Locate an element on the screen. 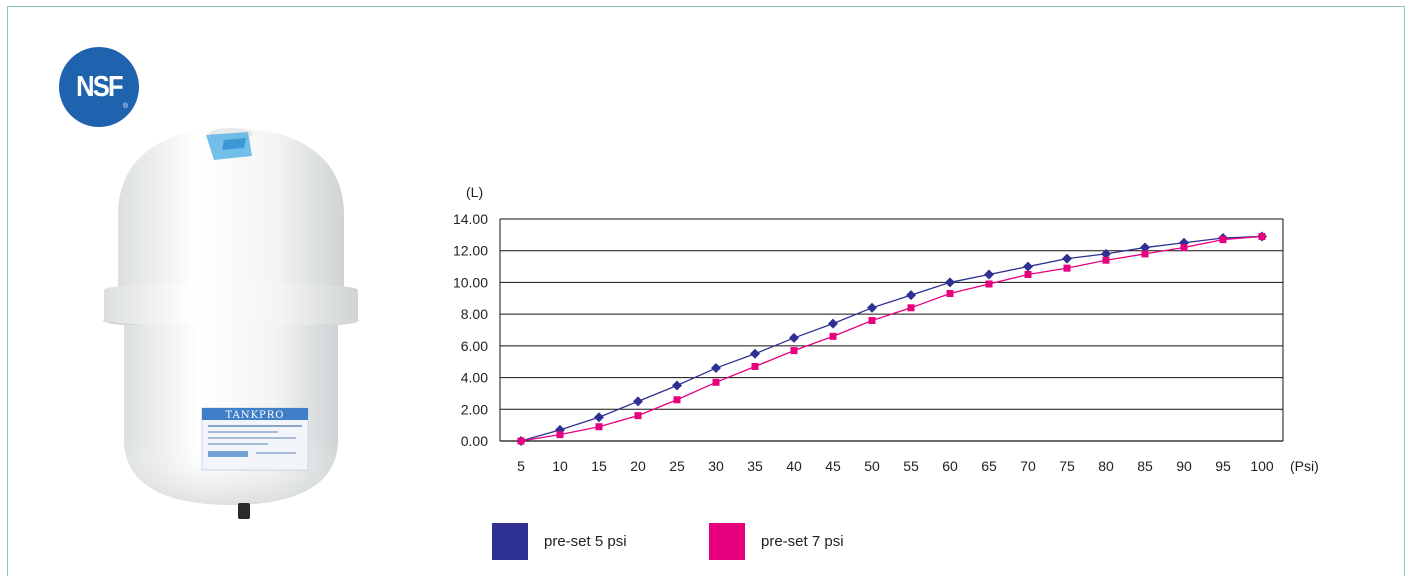 The width and height of the screenshot is (1413, 576). nsf-logo-text: NSF is located at coordinates (100, 86).